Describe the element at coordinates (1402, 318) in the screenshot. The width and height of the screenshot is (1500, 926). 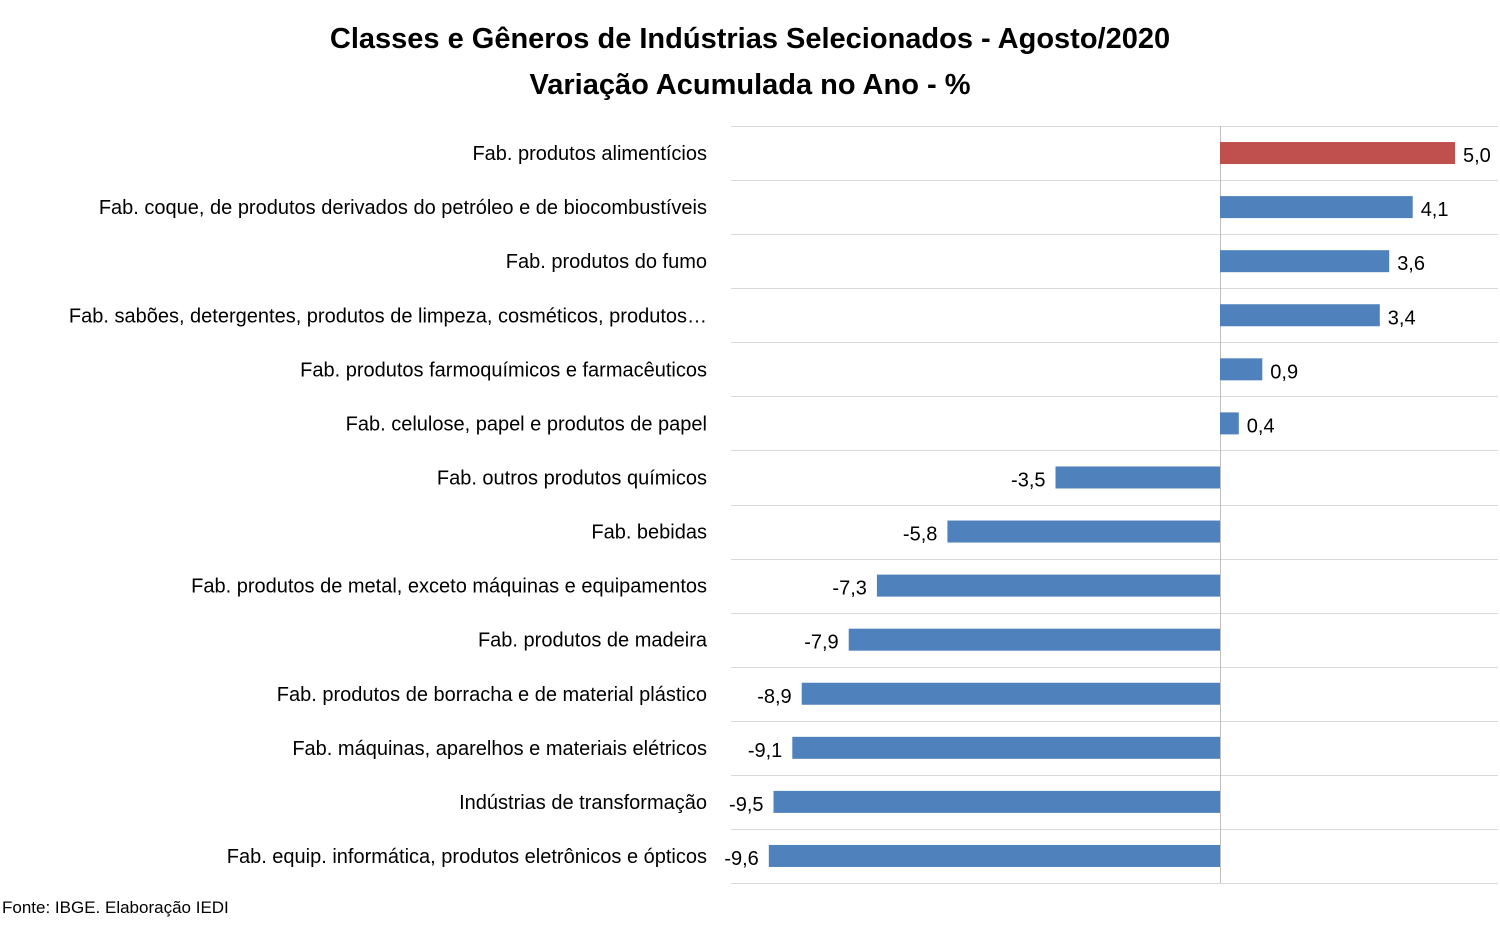
I see `value-label: 3,4` at that location.